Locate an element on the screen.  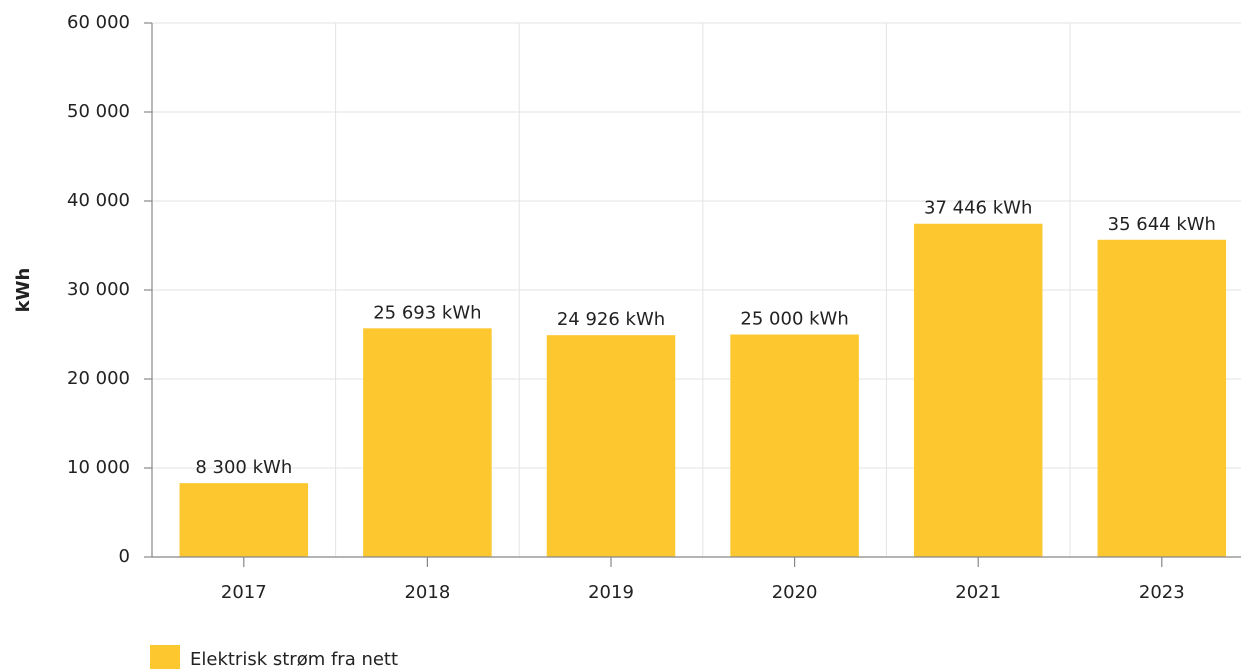
y-tick-label: 30 000 is located at coordinates (98, 289).